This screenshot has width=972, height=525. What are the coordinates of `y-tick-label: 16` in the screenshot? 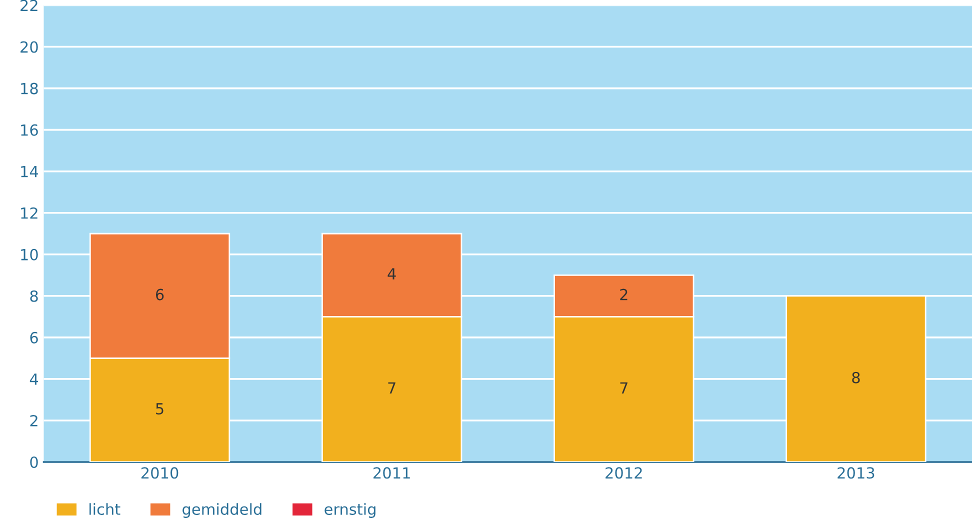 It's located at (29, 130).